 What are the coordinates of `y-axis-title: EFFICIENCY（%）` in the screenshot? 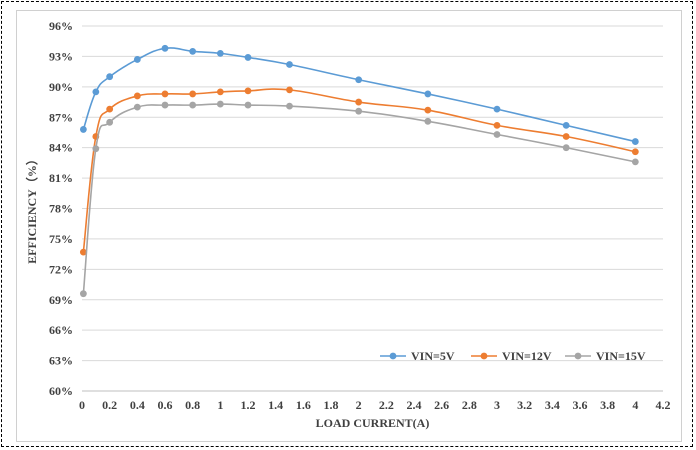 It's located at (31, 208).